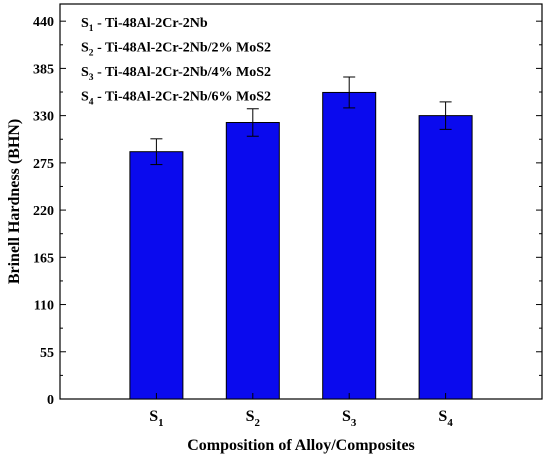  What do you see at coordinates (176, 50) in the screenshot?
I see `legend-entry: S2 - Ti-48Al-2Cr-2Nb/2% MoS2` at bounding box center [176, 50].